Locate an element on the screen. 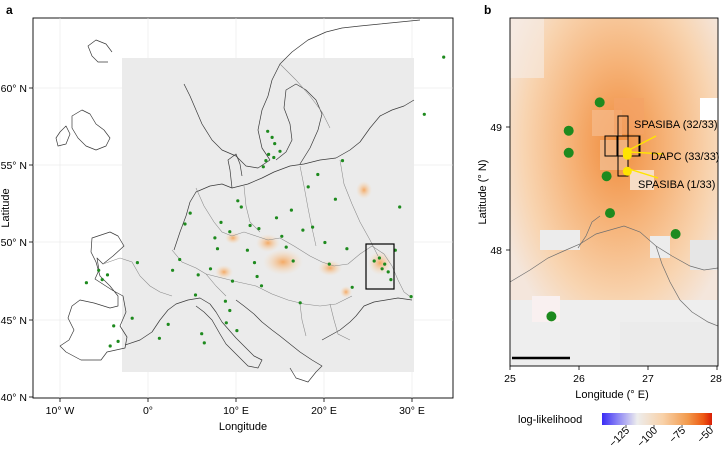 The width and height of the screenshot is (726, 455). panel-b-x-label: Longitude (° E) is located at coordinates (612, 395).